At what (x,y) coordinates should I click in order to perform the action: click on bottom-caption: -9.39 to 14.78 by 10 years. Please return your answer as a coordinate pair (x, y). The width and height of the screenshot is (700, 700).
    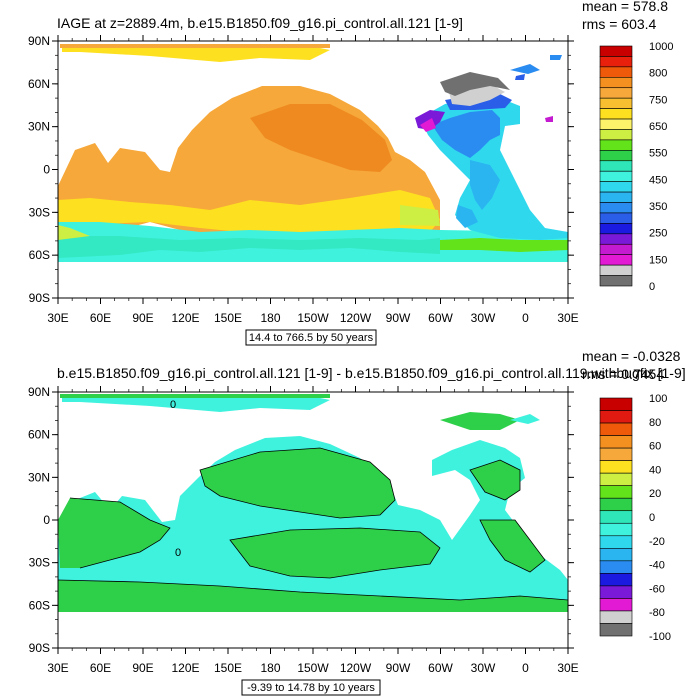
    Looking at the image, I should click on (311, 687).